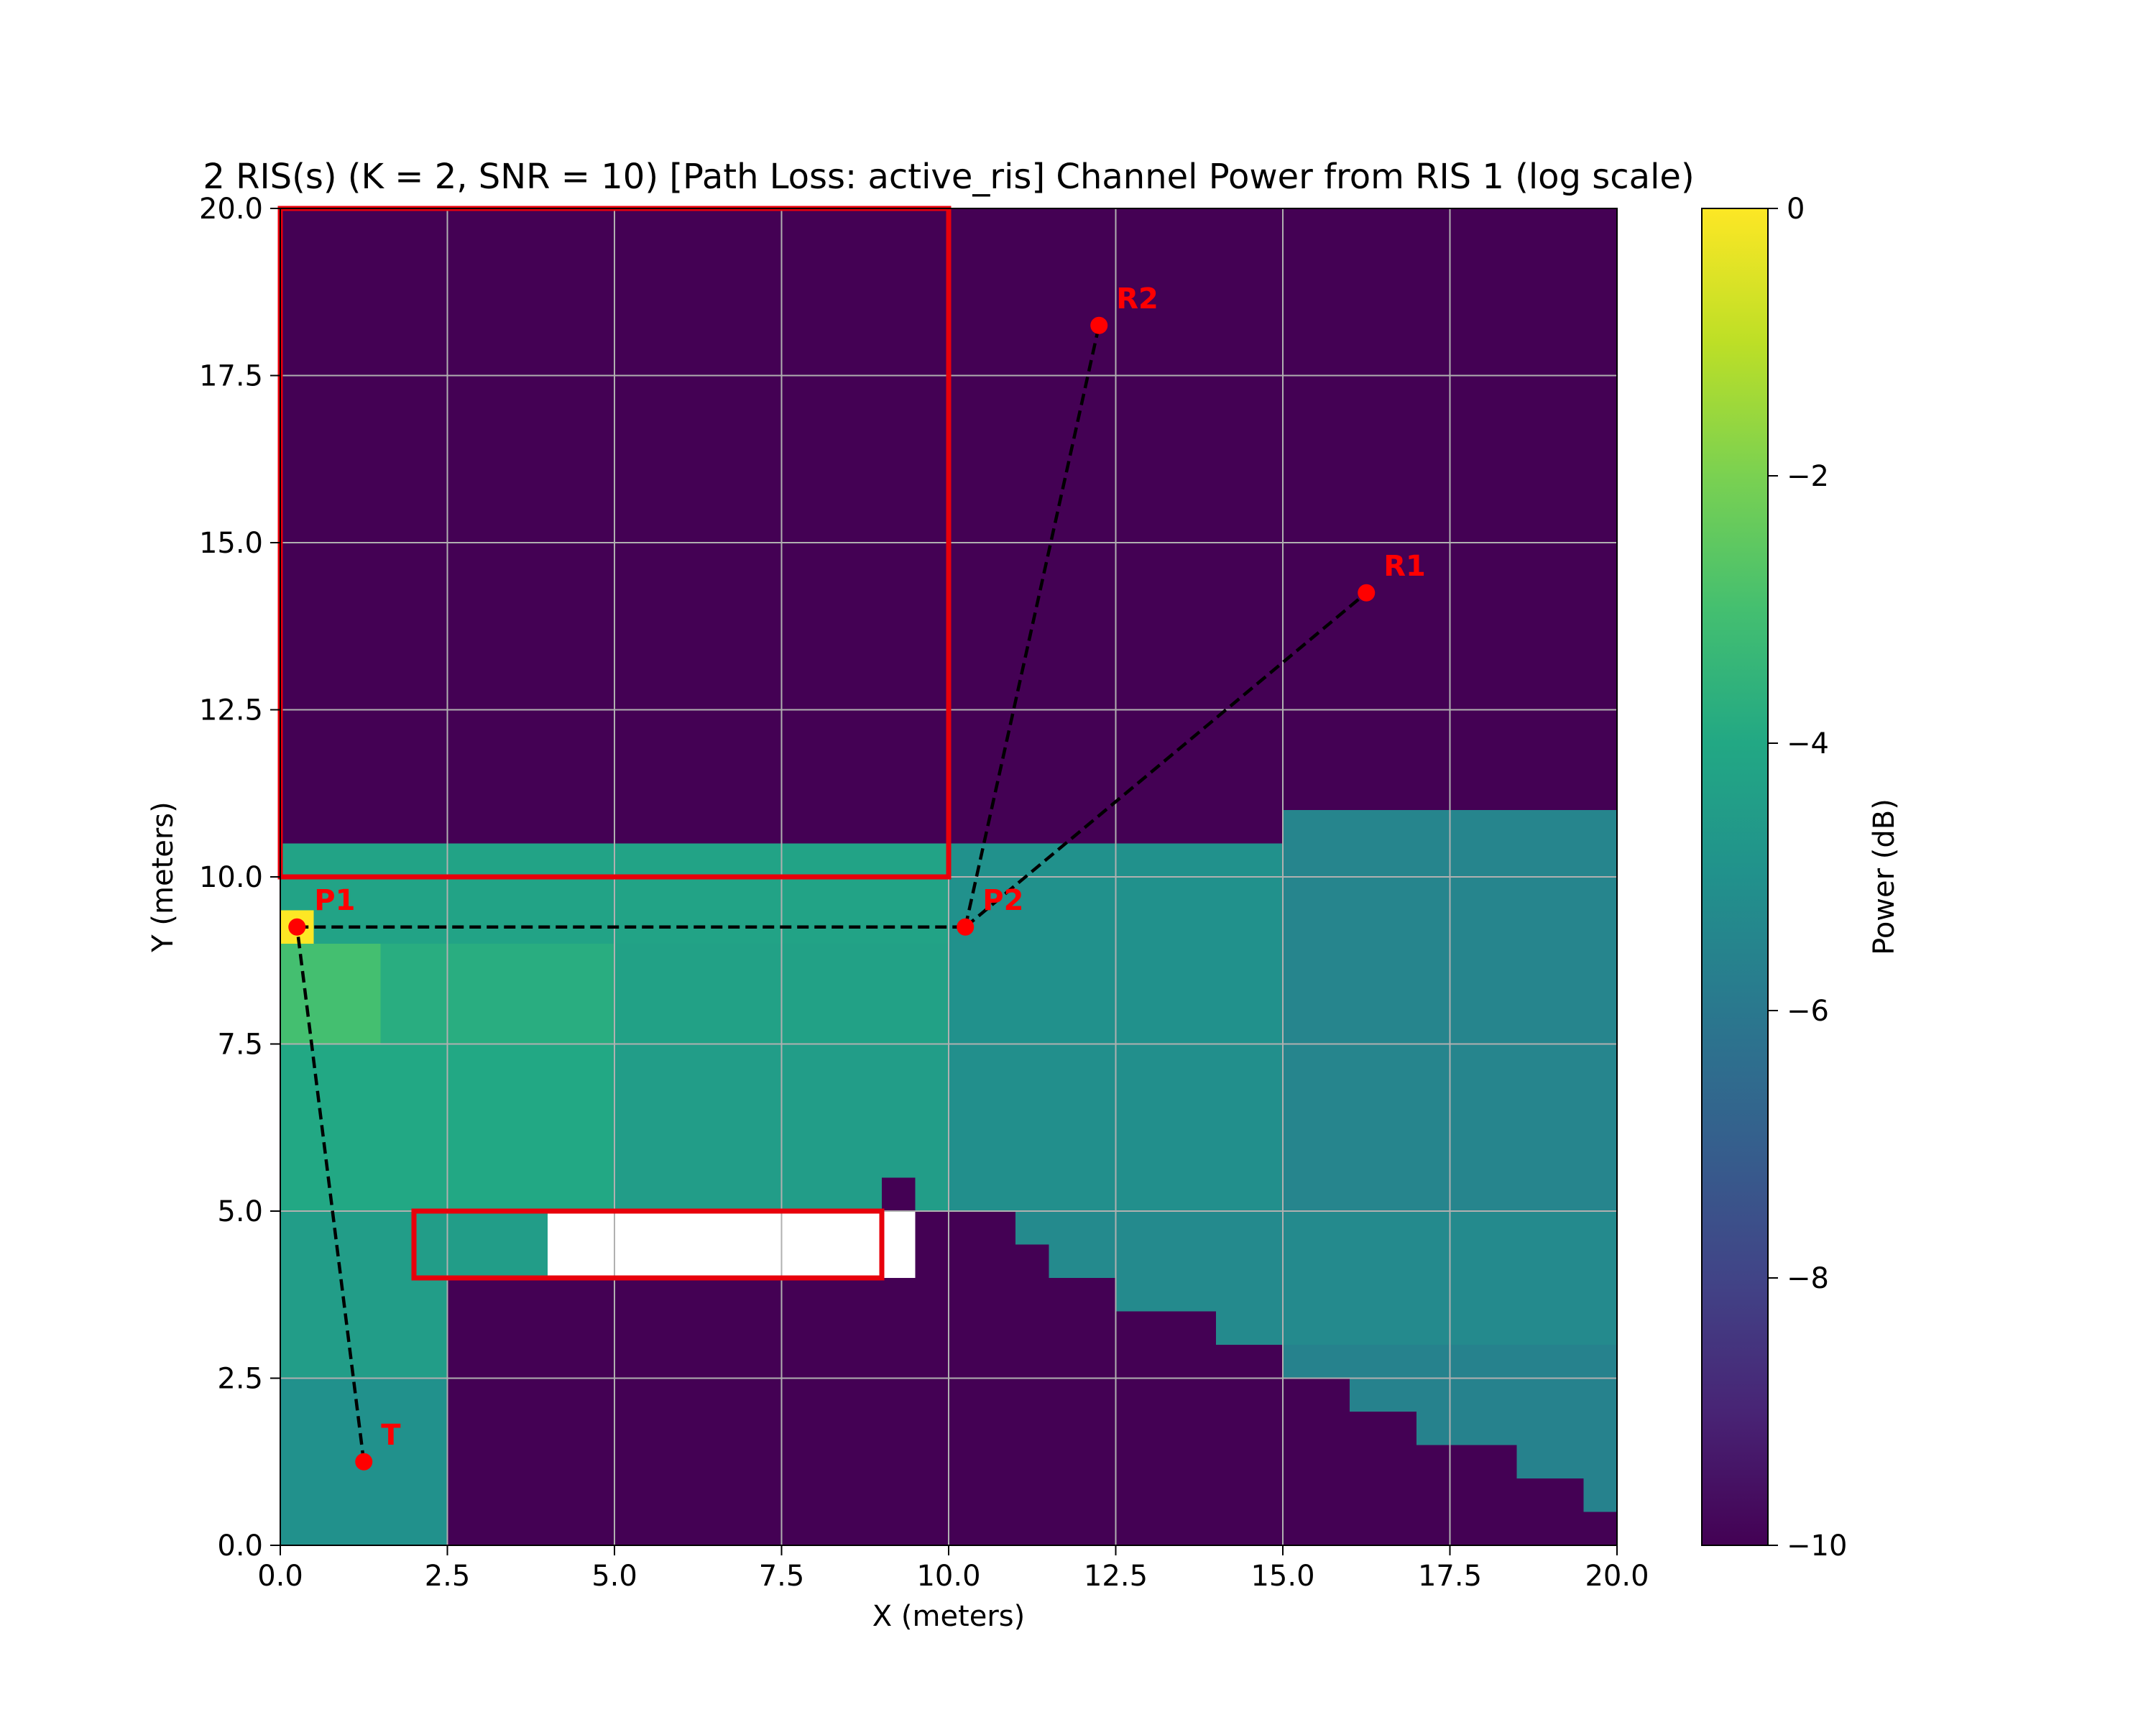  What do you see at coordinates (163, 877) in the screenshot?
I see `y-axis-label: Y (meters)` at bounding box center [163, 877].